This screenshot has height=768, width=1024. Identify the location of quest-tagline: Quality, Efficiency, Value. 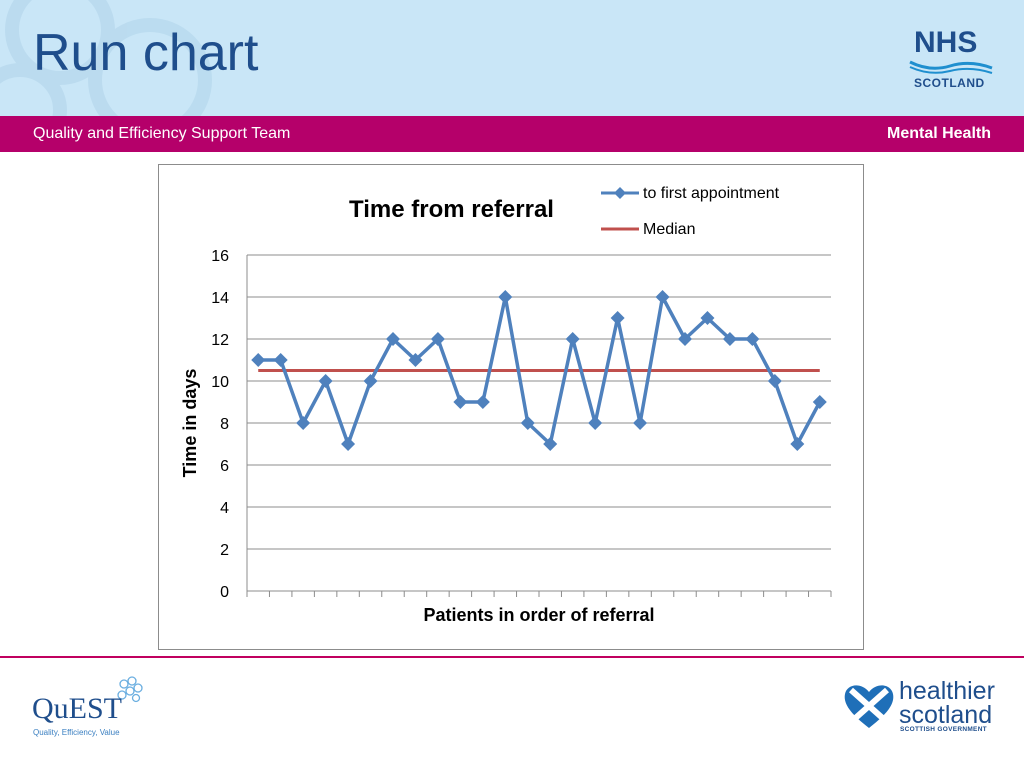
(76, 732).